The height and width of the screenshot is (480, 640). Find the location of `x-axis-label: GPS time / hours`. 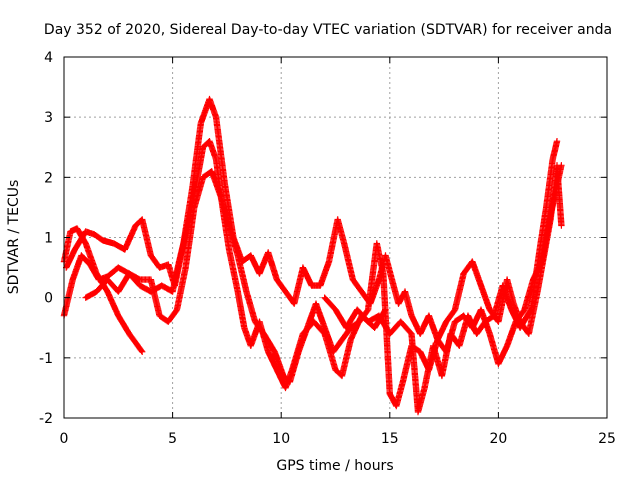

x-axis-label: GPS time / hours is located at coordinates (334, 466).